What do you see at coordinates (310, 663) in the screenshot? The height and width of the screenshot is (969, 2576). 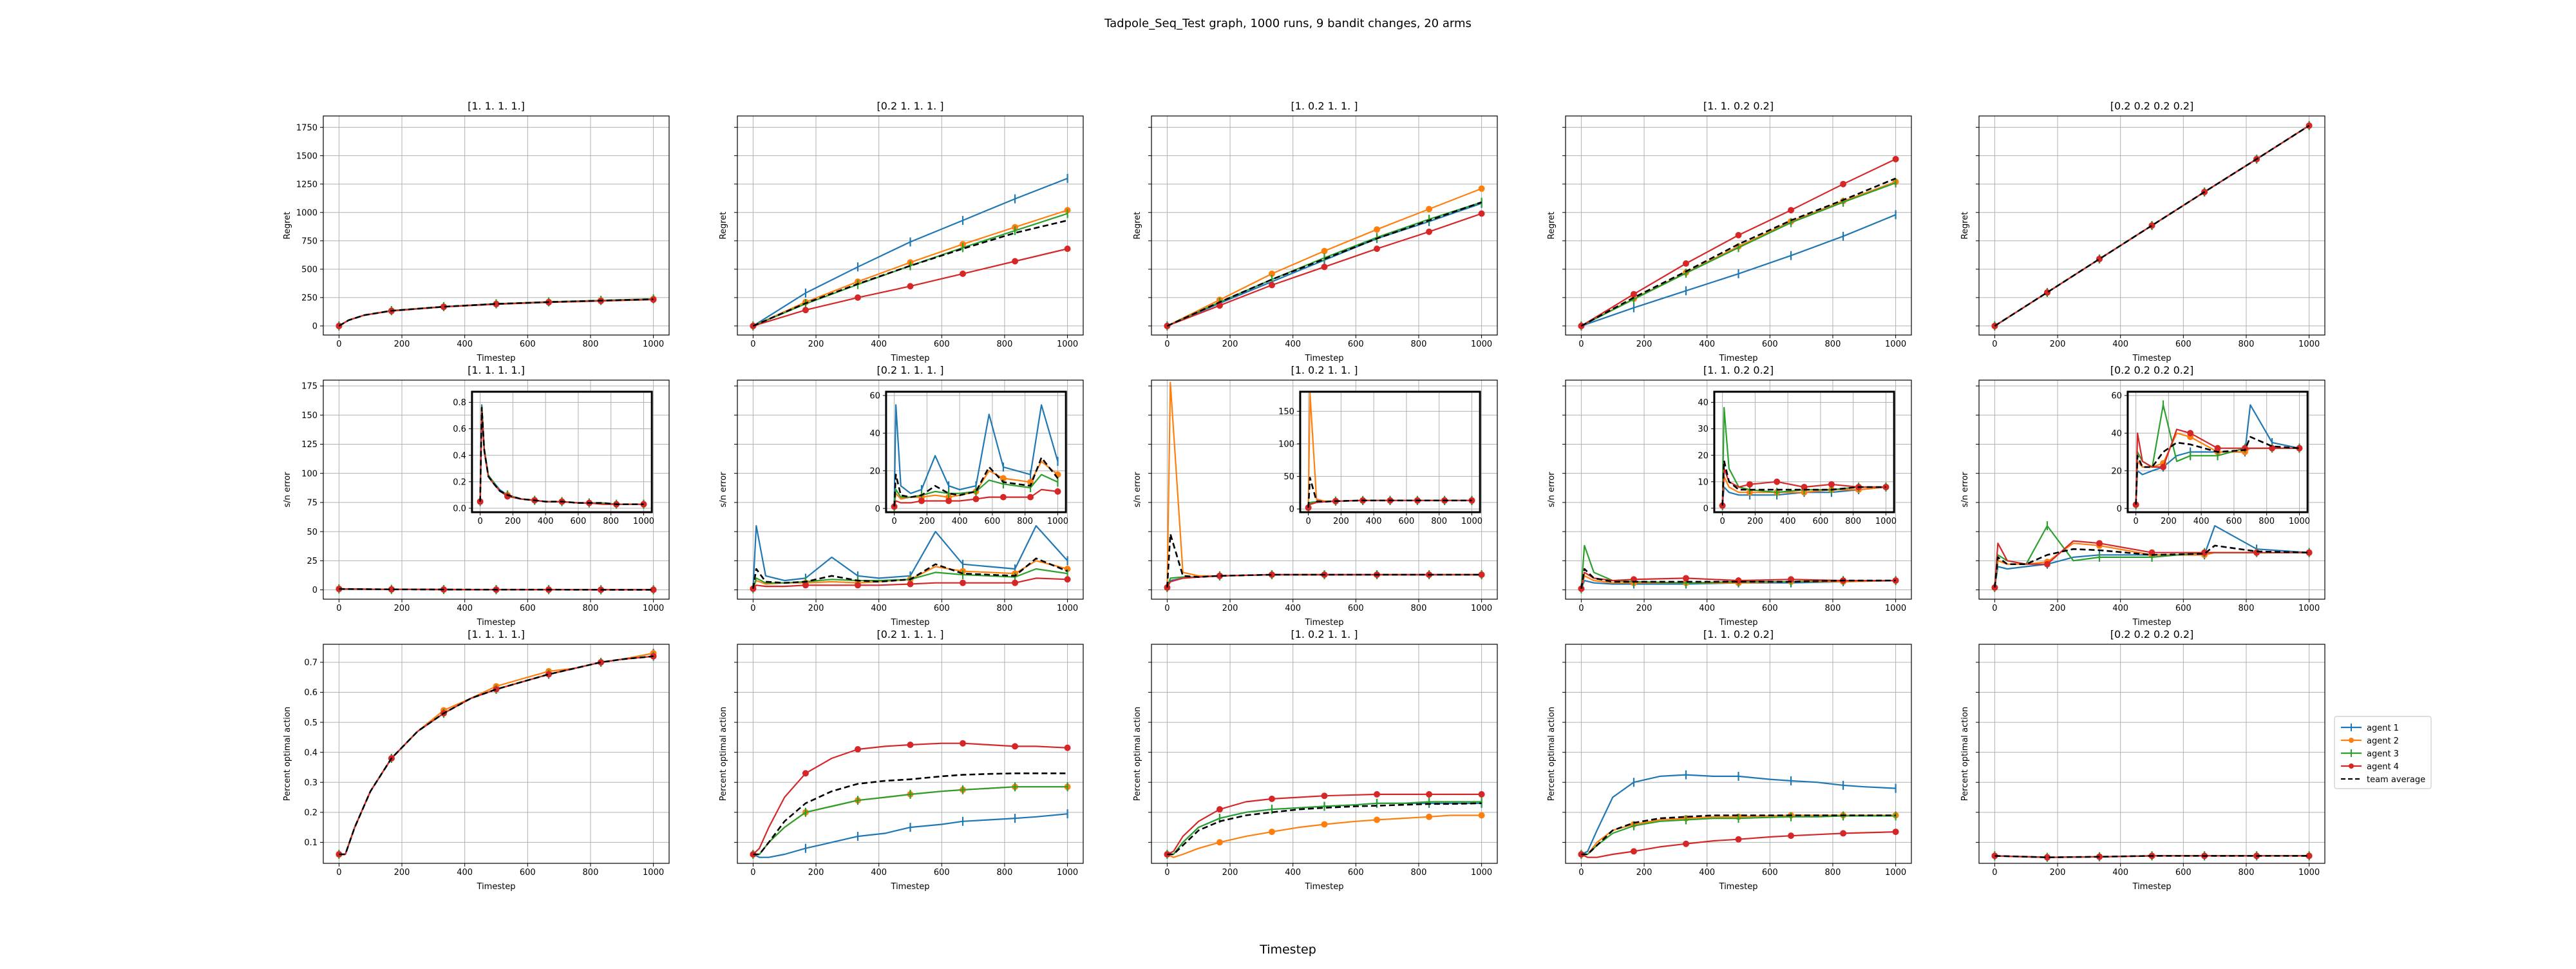 I see `panel-r2c0-ytick-label: 0.7` at bounding box center [310, 663].